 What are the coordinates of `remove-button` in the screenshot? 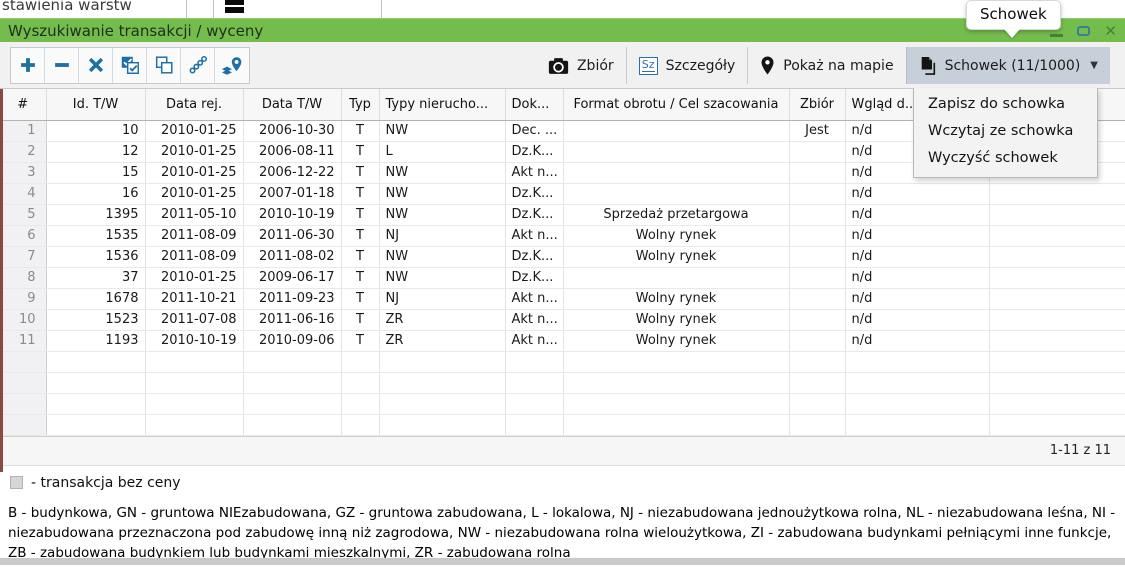 It's located at (62, 65).